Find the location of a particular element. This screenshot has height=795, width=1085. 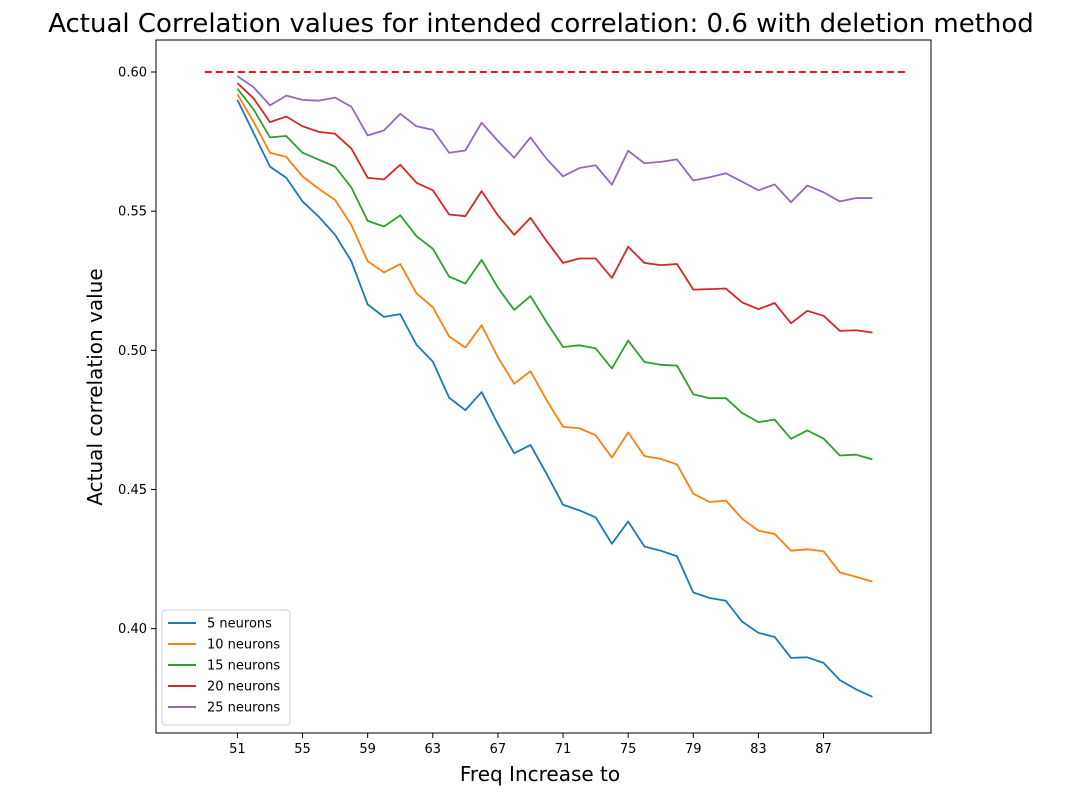

y-tick-label: 0.45 is located at coordinates (132, 490).